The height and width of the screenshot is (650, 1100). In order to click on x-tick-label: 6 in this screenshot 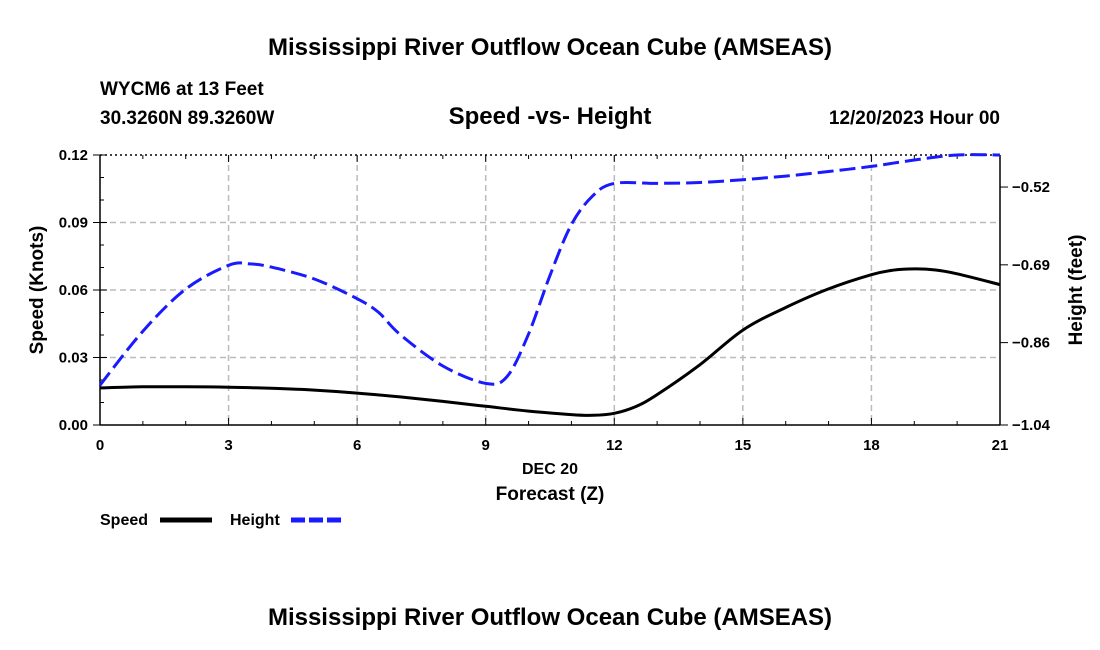, I will do `click(357, 445)`.